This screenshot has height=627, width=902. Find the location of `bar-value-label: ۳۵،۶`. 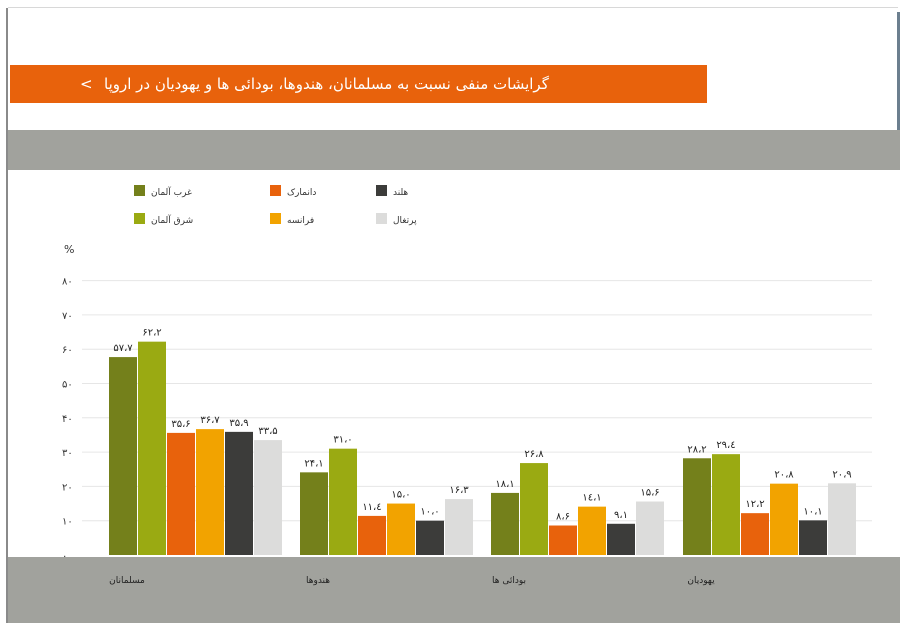

bar-value-label: ۳۵،۶ is located at coordinates (180, 424).